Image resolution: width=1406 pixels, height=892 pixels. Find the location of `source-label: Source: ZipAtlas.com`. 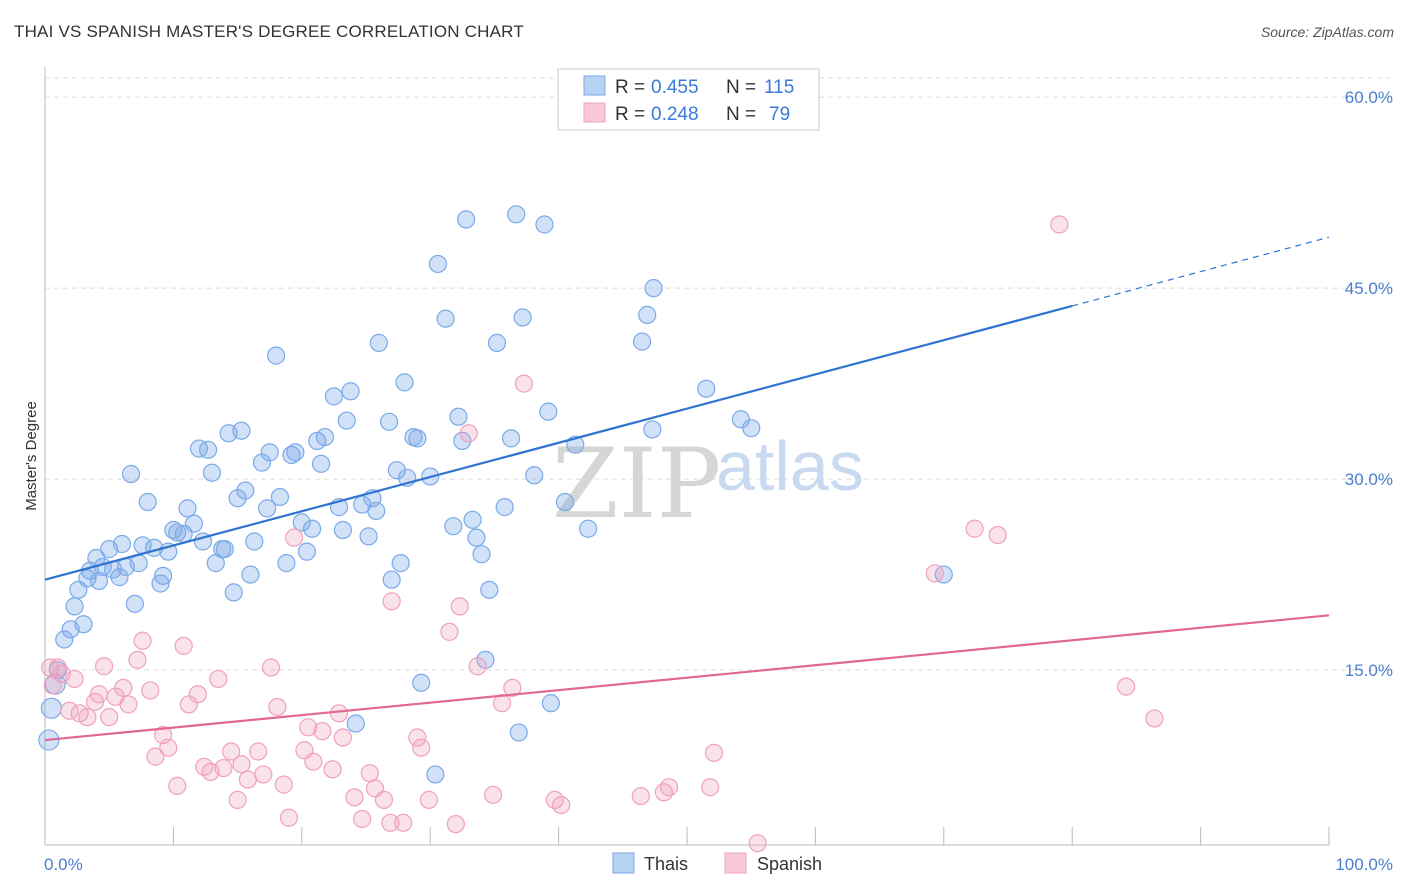

source-label: Source: ZipAtlas.com is located at coordinates (1327, 32).